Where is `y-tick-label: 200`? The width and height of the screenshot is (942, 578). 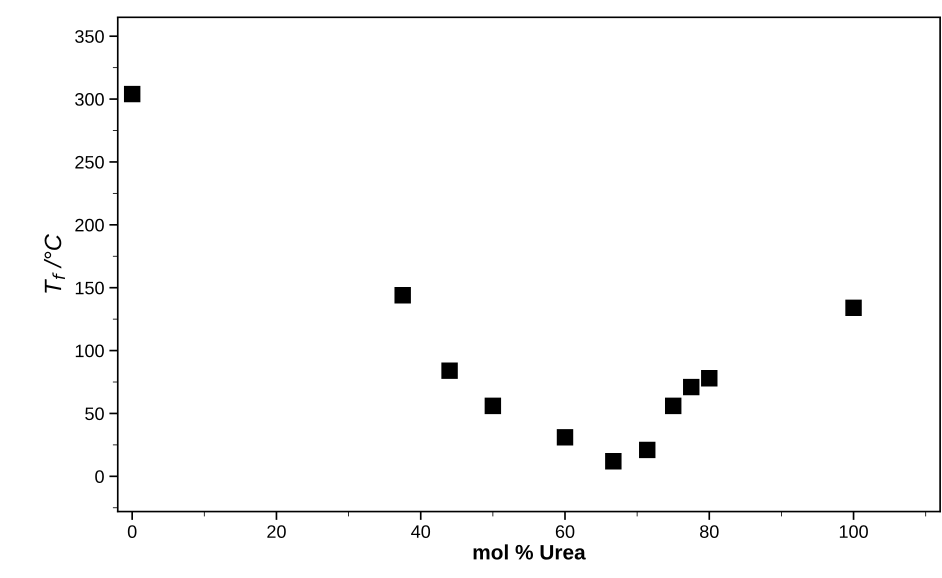 y-tick-label: 200 is located at coordinates (89, 225).